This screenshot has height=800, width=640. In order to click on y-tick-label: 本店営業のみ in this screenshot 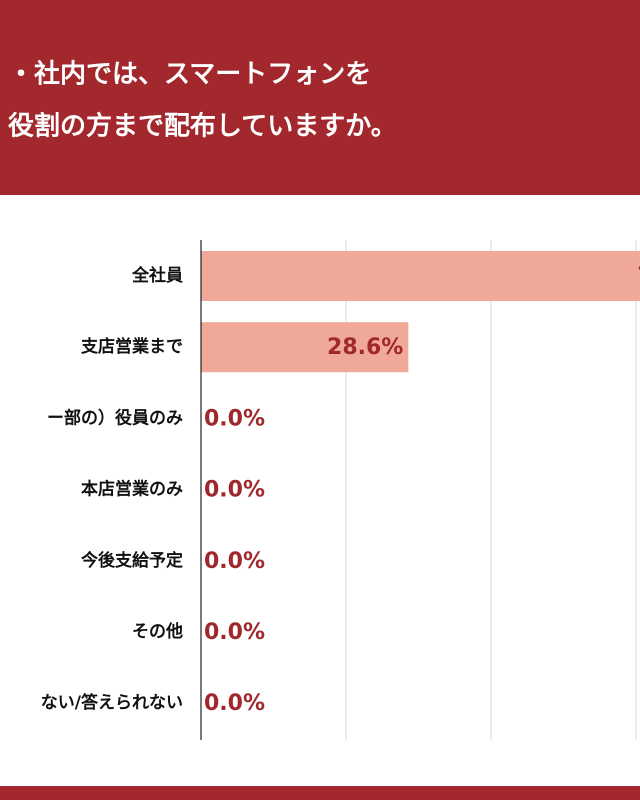, I will do `click(132, 489)`.